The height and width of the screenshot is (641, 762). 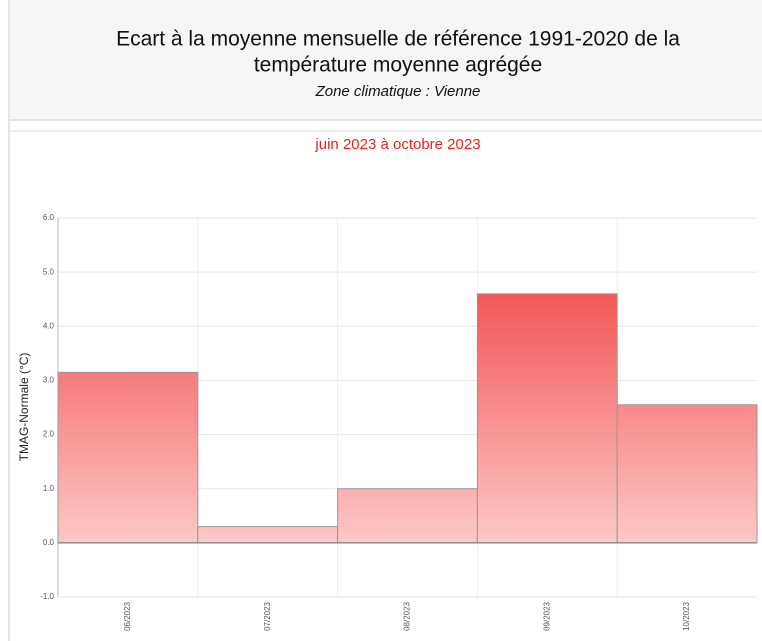 I want to click on y-axis-label: TMAG-Normale (°C), so click(x=24, y=407).